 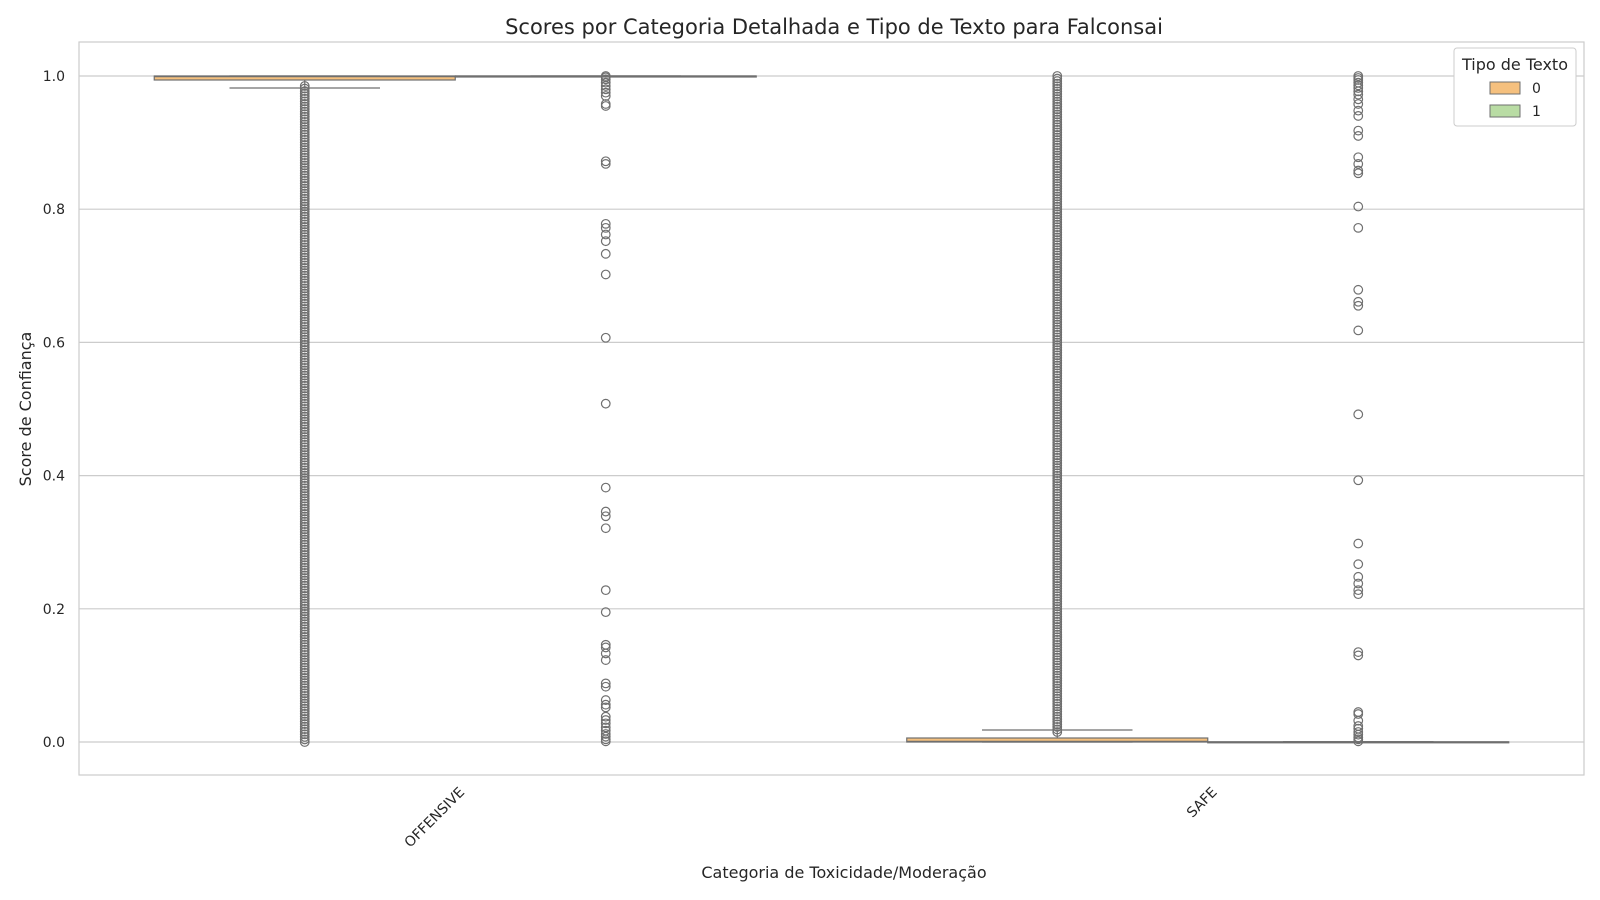 I want to click on legend: Tipo de Texto 0 1, so click(x=1515, y=87).